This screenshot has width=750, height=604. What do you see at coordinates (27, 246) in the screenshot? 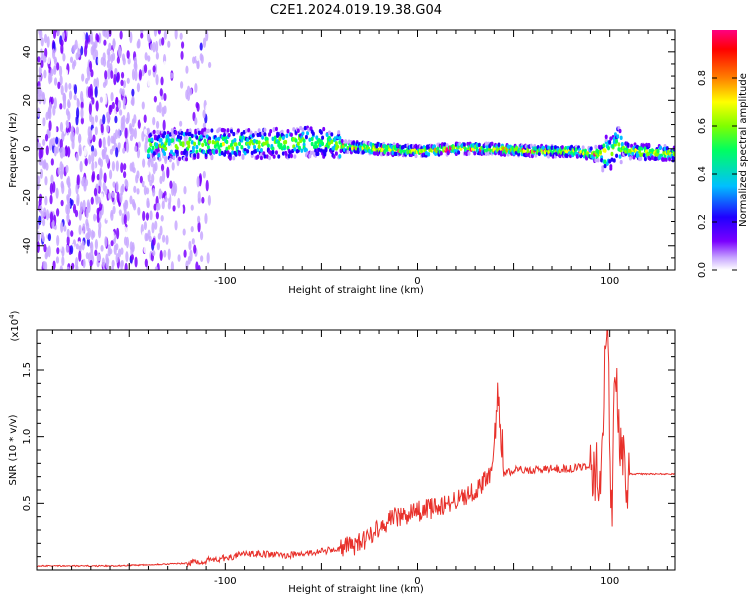
I see `y-tick-label: -40` at bounding box center [27, 246].